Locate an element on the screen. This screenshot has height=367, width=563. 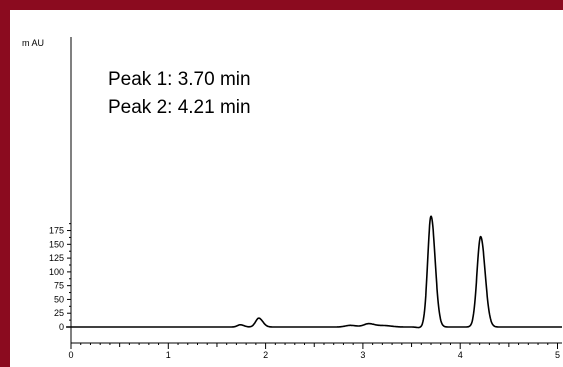
annotation-peak-2: Peak 2: 4.21 min is located at coordinates (179, 107).